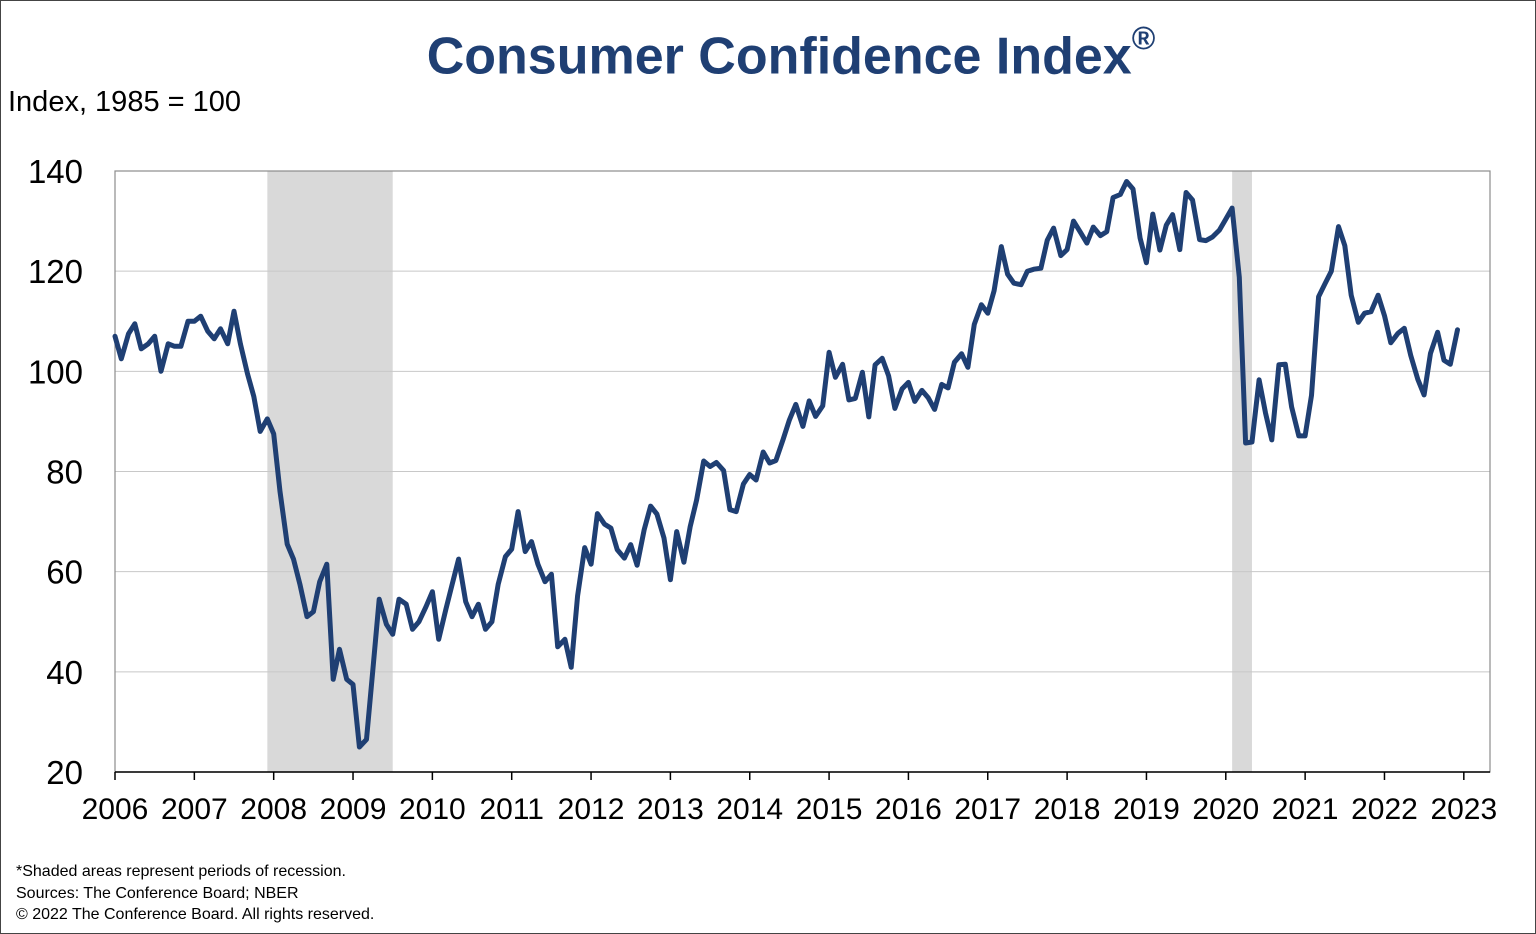 This screenshot has height=934, width=1536. I want to click on x-tick-label-2020: 2020, so click(1225, 809).